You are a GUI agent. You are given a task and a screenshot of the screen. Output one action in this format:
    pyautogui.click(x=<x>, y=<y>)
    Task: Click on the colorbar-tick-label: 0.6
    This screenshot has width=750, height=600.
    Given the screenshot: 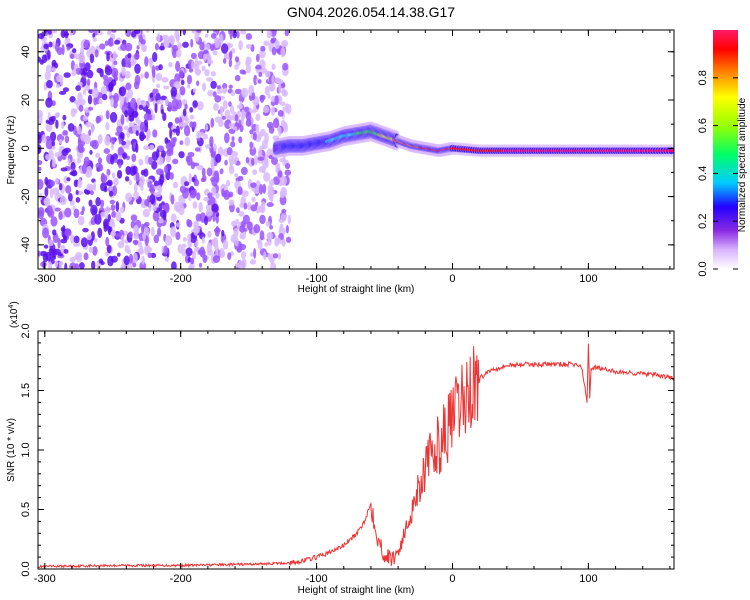 What is the action you would take?
    pyautogui.click(x=703, y=125)
    